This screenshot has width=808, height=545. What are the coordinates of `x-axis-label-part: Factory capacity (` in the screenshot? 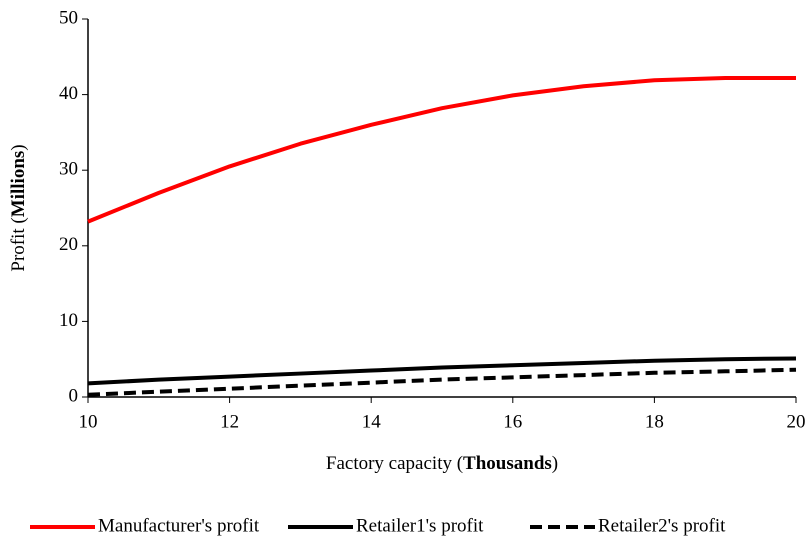 It's located at (394, 463).